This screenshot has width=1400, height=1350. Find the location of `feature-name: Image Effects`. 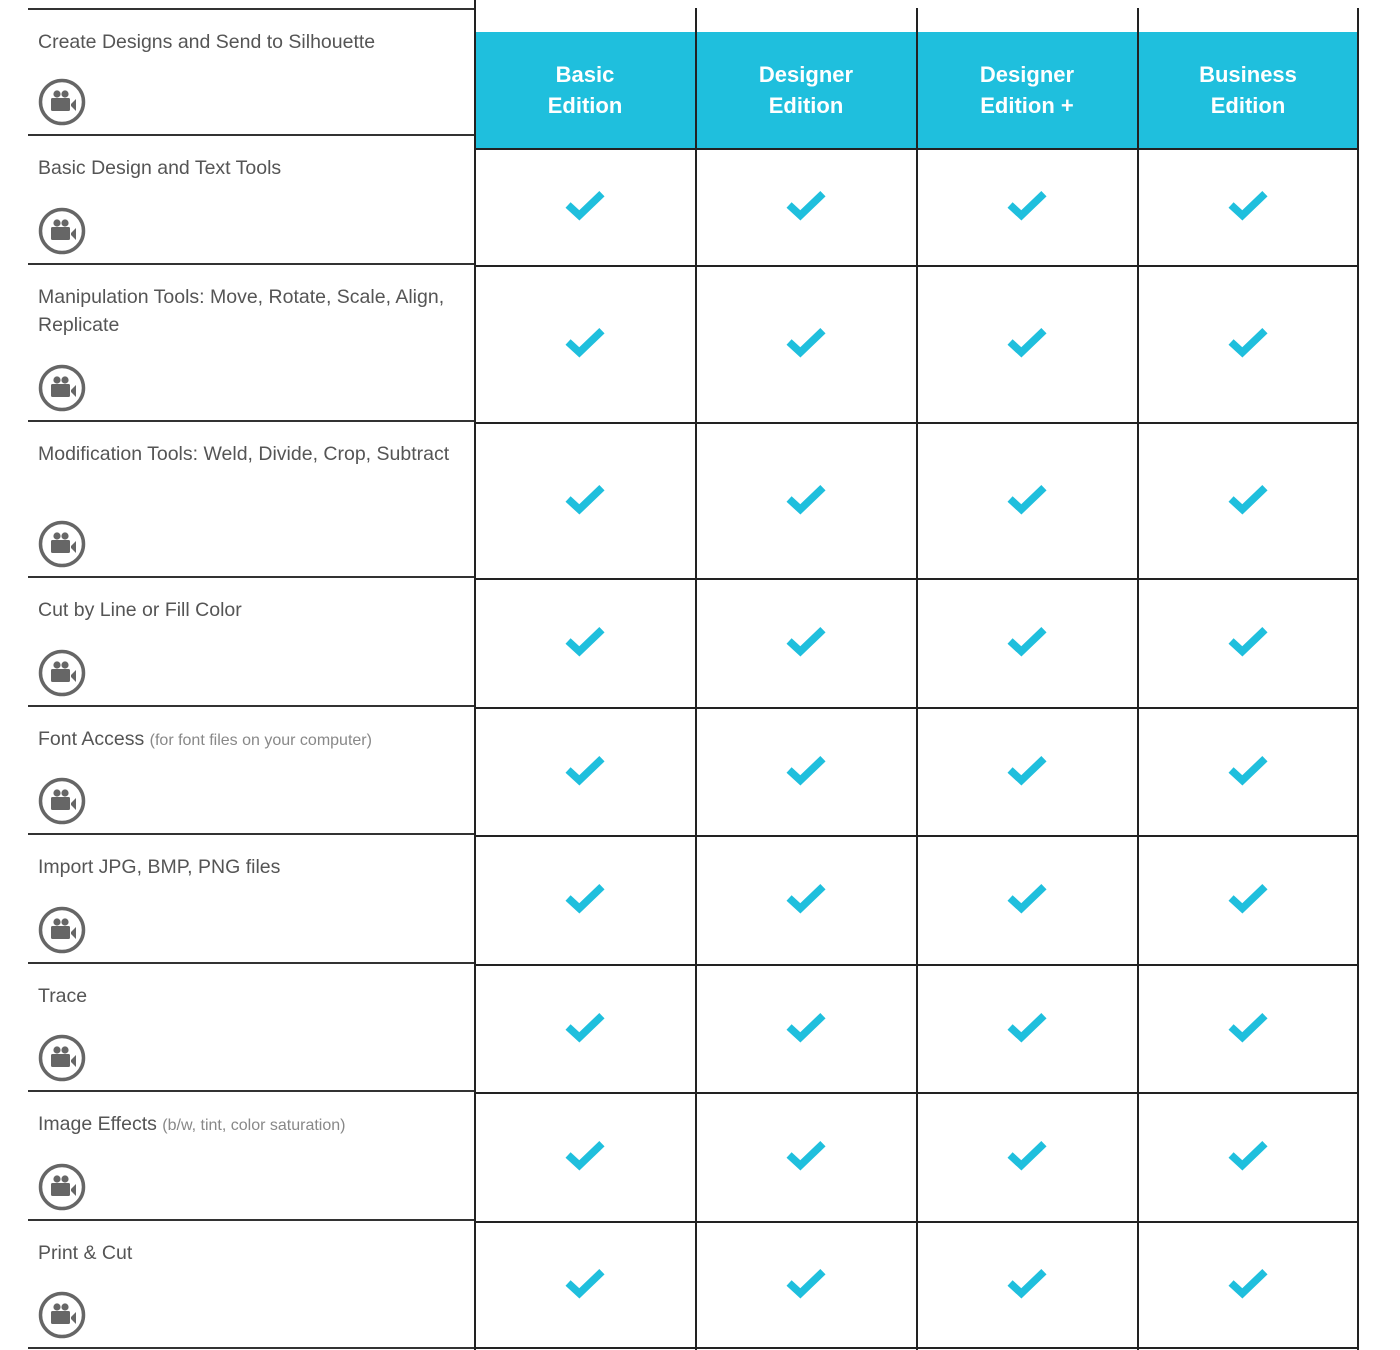

feature-name: Image Effects is located at coordinates (97, 1124).